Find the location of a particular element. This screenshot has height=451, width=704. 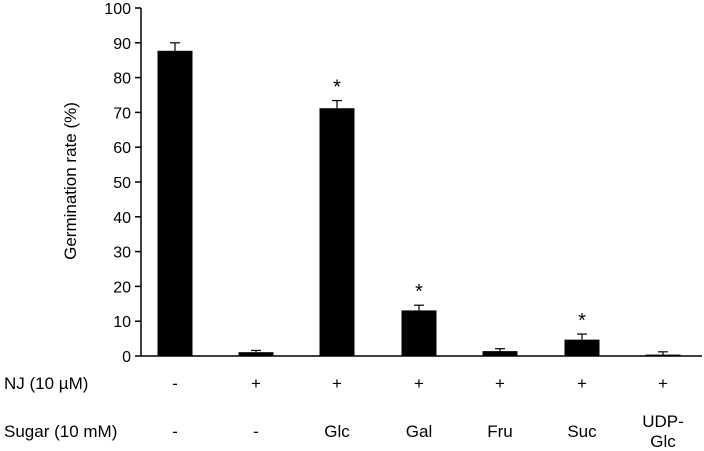

y-tick-label: 30 is located at coordinates (122, 253).